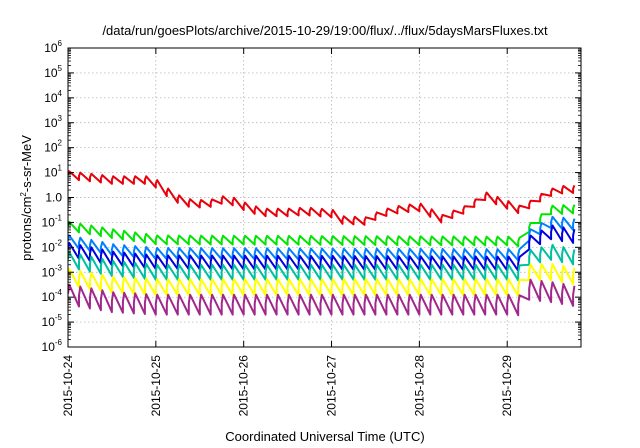 The height and width of the screenshot is (448, 640). I want to click on y-tick-label: 10⁻³, so click(52, 271).